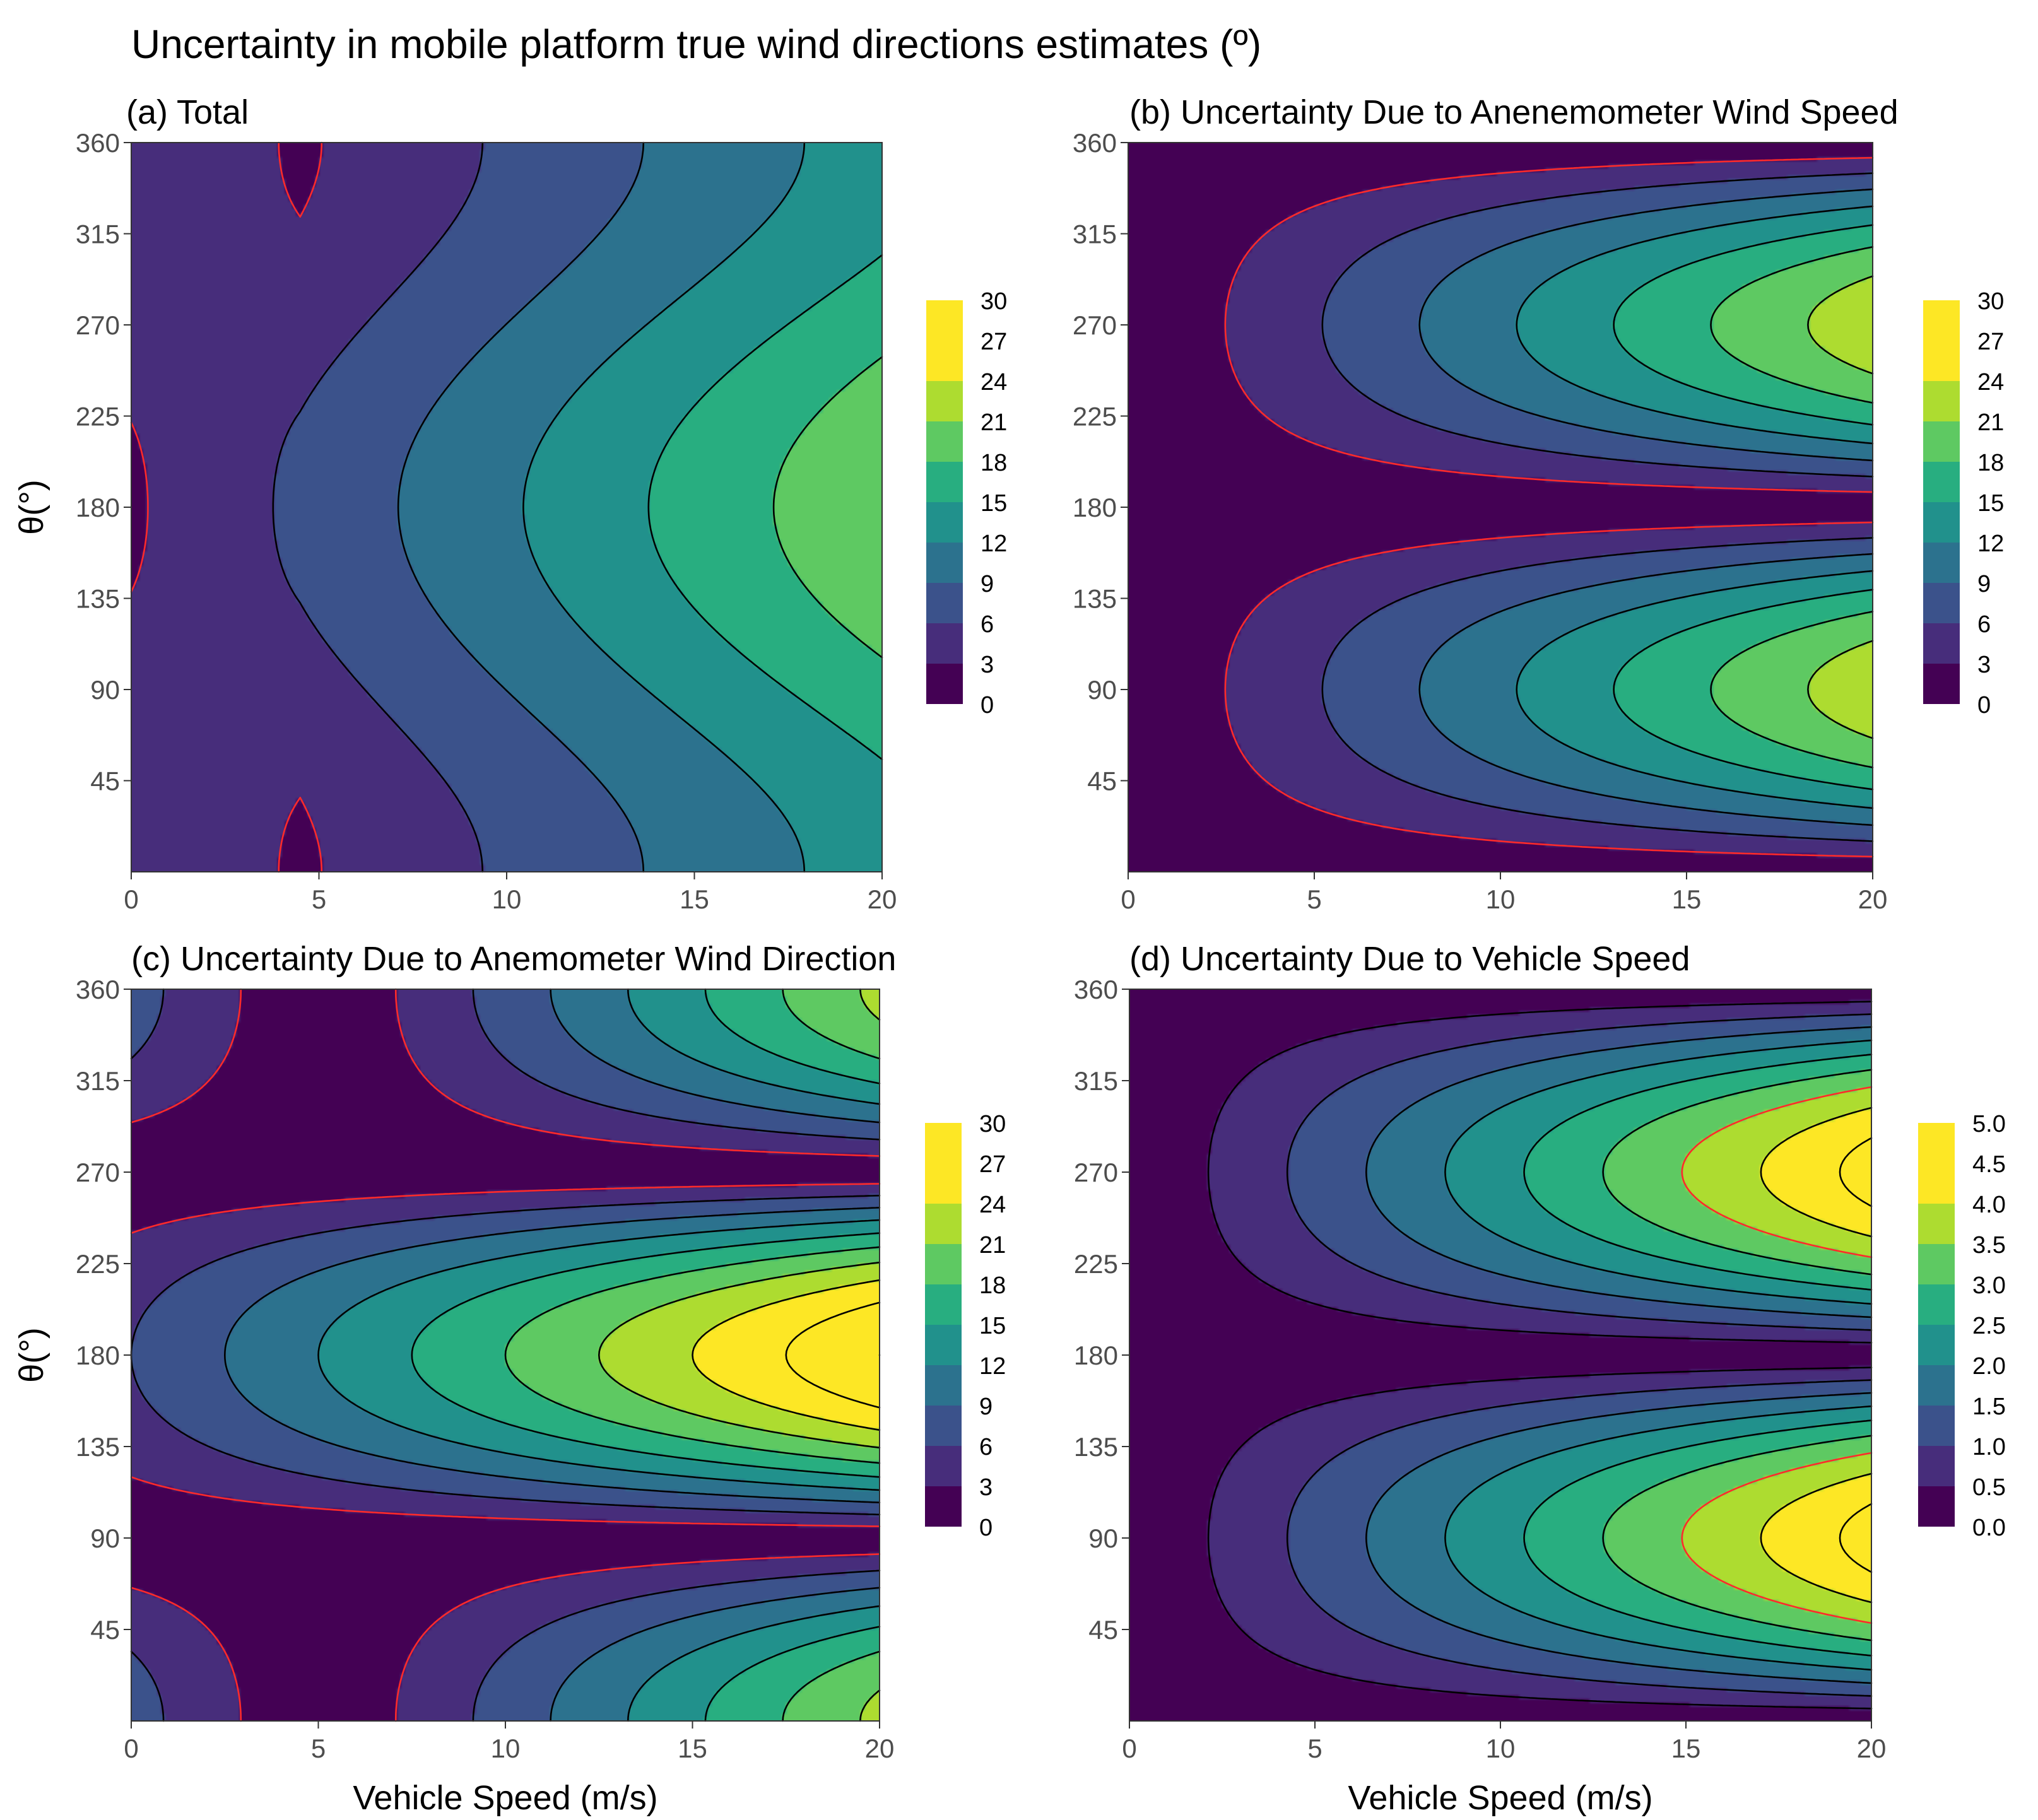  I want to click on legend-label: 0.5, so click(1989, 1487).